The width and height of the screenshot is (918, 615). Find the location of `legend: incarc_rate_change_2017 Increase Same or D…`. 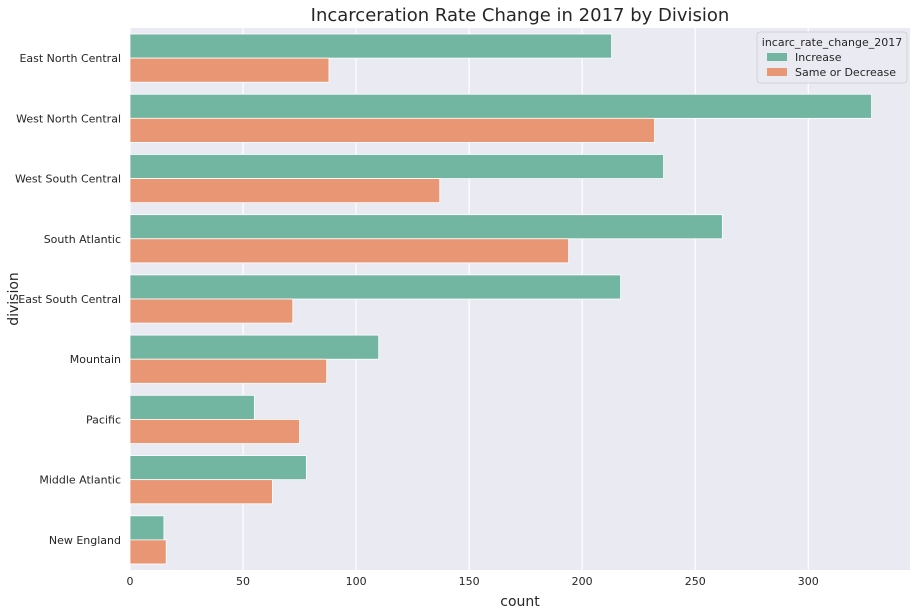

legend: incarc_rate_change_2017 Increase Same or D… is located at coordinates (832, 57).